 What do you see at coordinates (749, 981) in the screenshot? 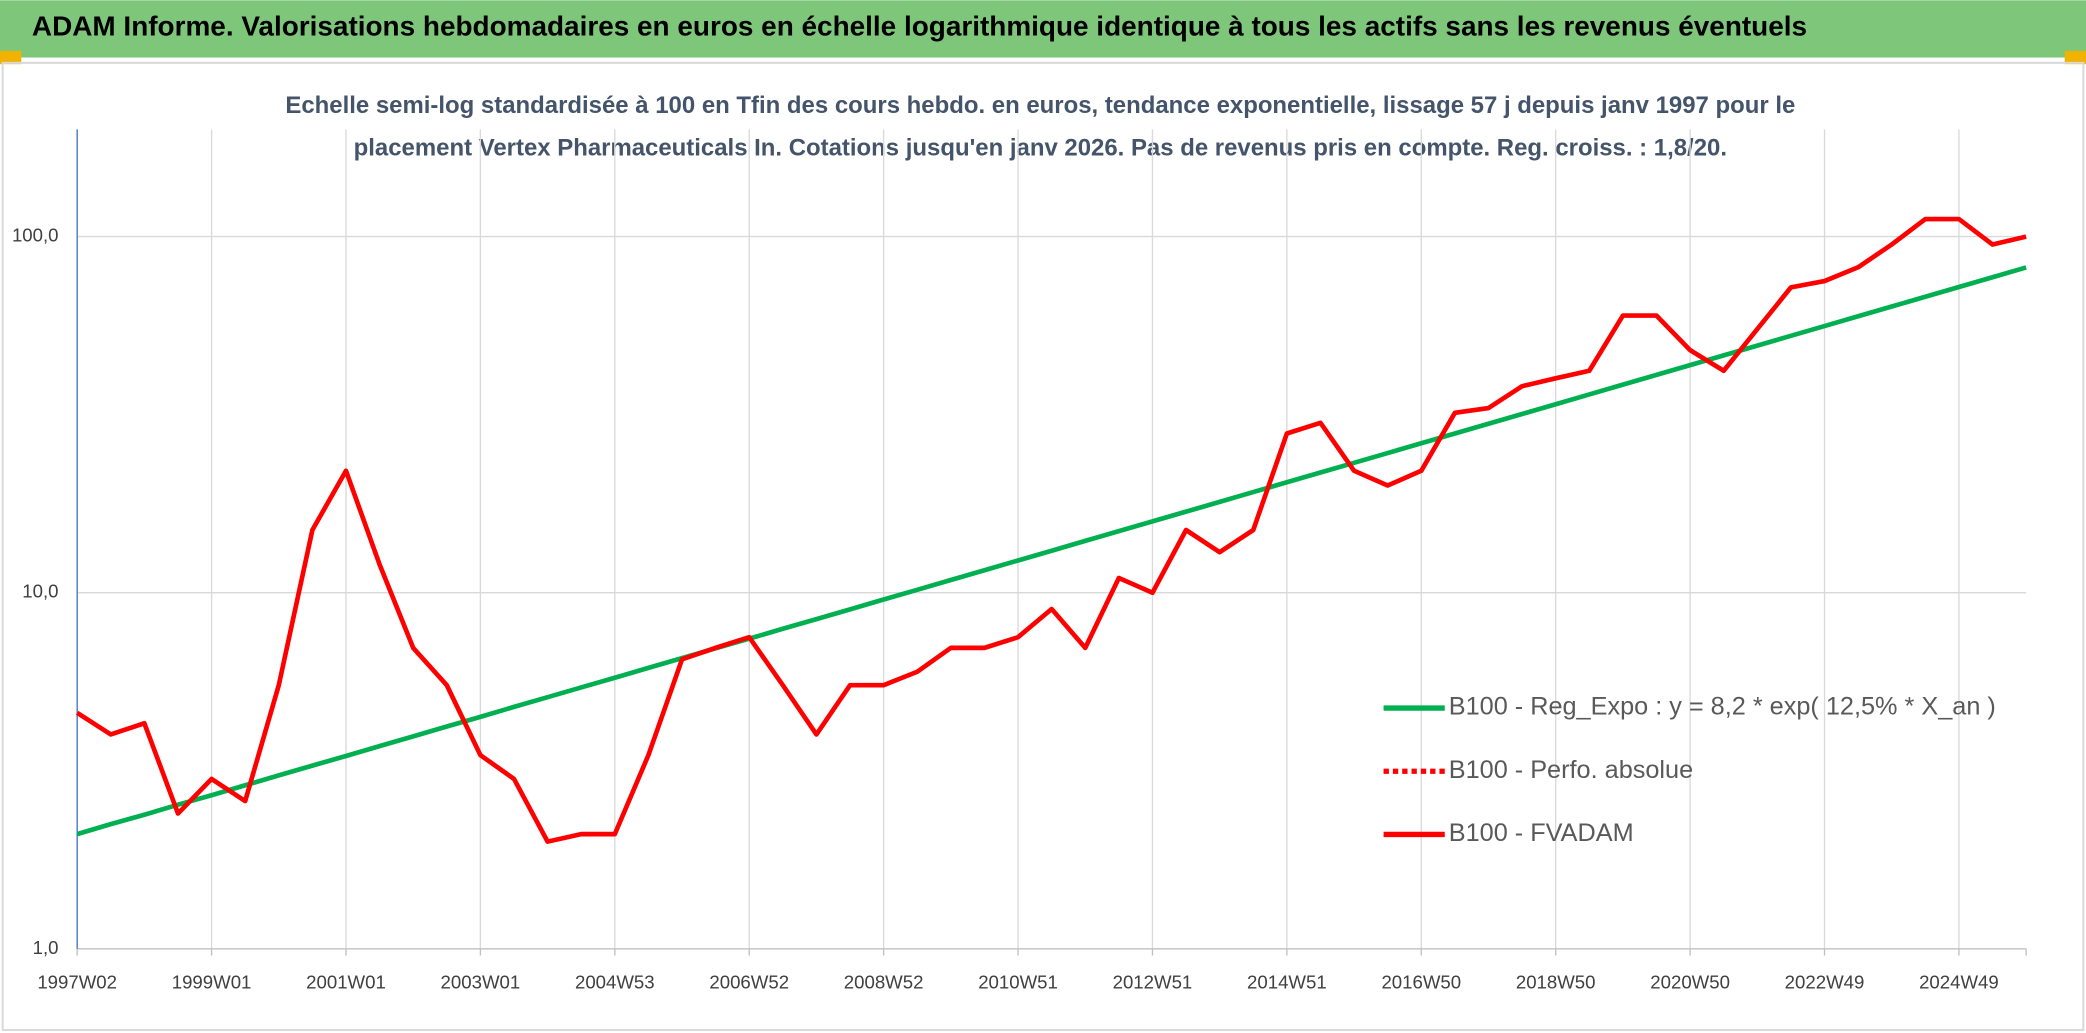
I see `x-tick-label: 2006W52` at bounding box center [749, 981].